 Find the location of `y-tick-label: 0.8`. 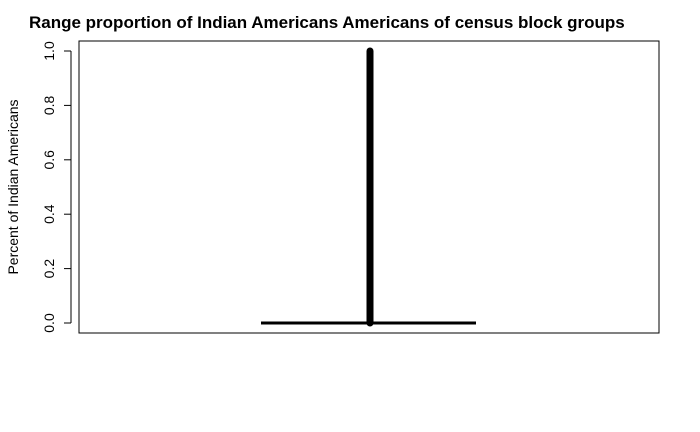

y-tick-label: 0.8 is located at coordinates (49, 105).